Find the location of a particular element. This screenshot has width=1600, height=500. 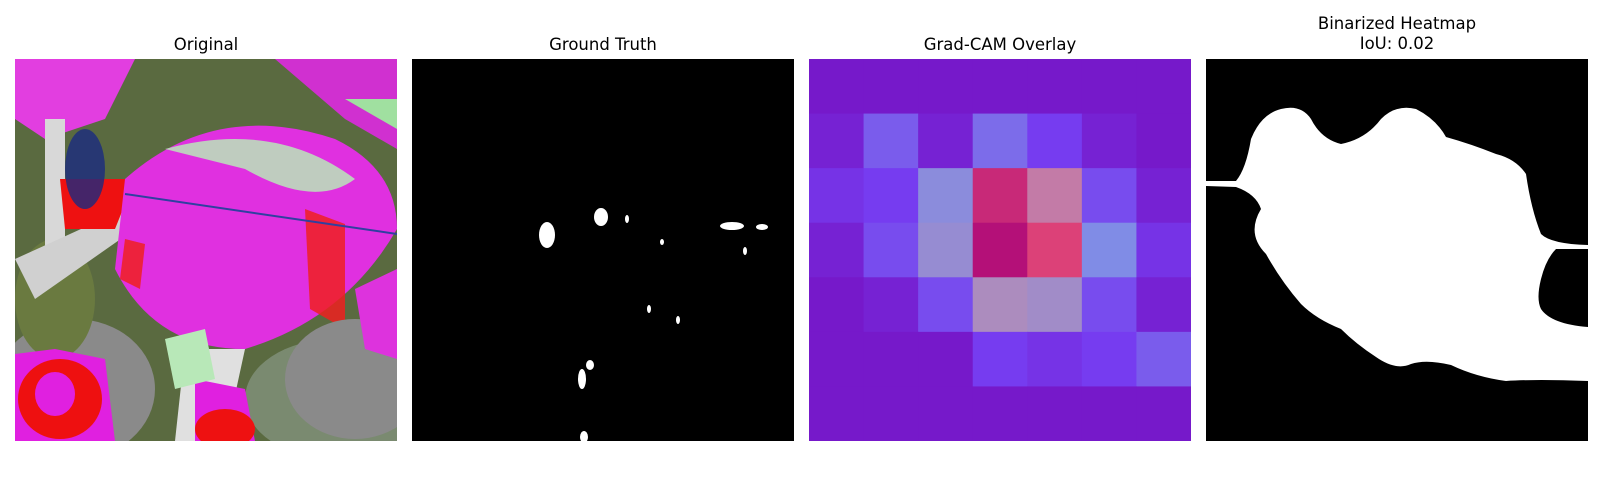

iou-subtitle: IoU: 0.02 is located at coordinates (1397, 43).